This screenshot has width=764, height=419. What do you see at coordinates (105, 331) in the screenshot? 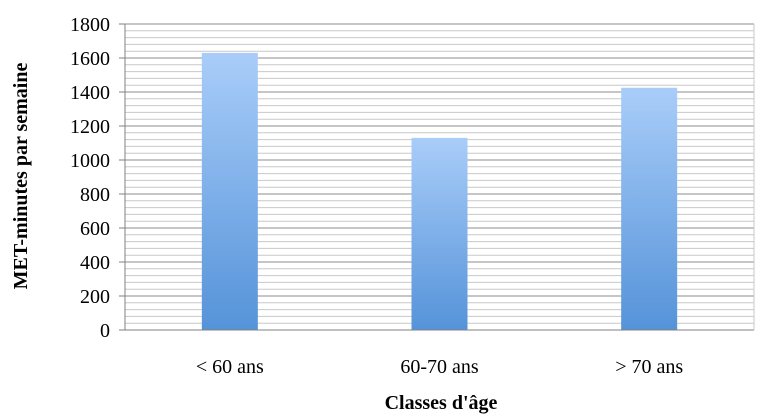
I see `y-tick-label: 0` at bounding box center [105, 331].